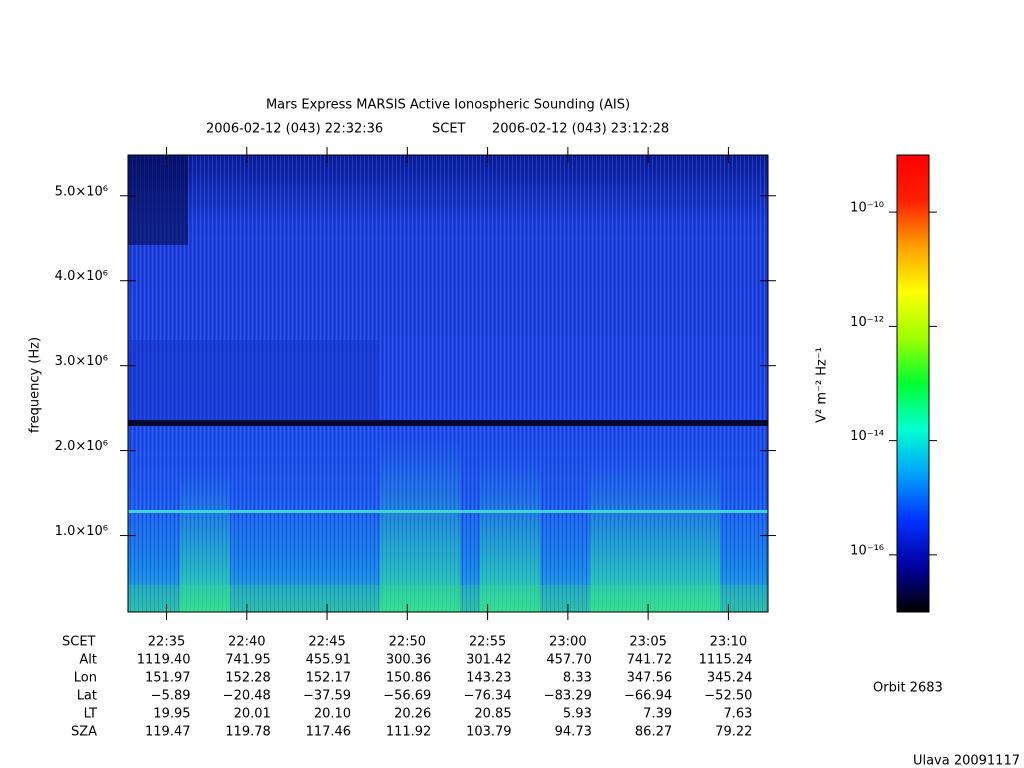 The width and height of the screenshot is (1024, 768). Describe the element at coordinates (332, 714) in the screenshot. I see `ephemeris-value: 20.10` at that location.